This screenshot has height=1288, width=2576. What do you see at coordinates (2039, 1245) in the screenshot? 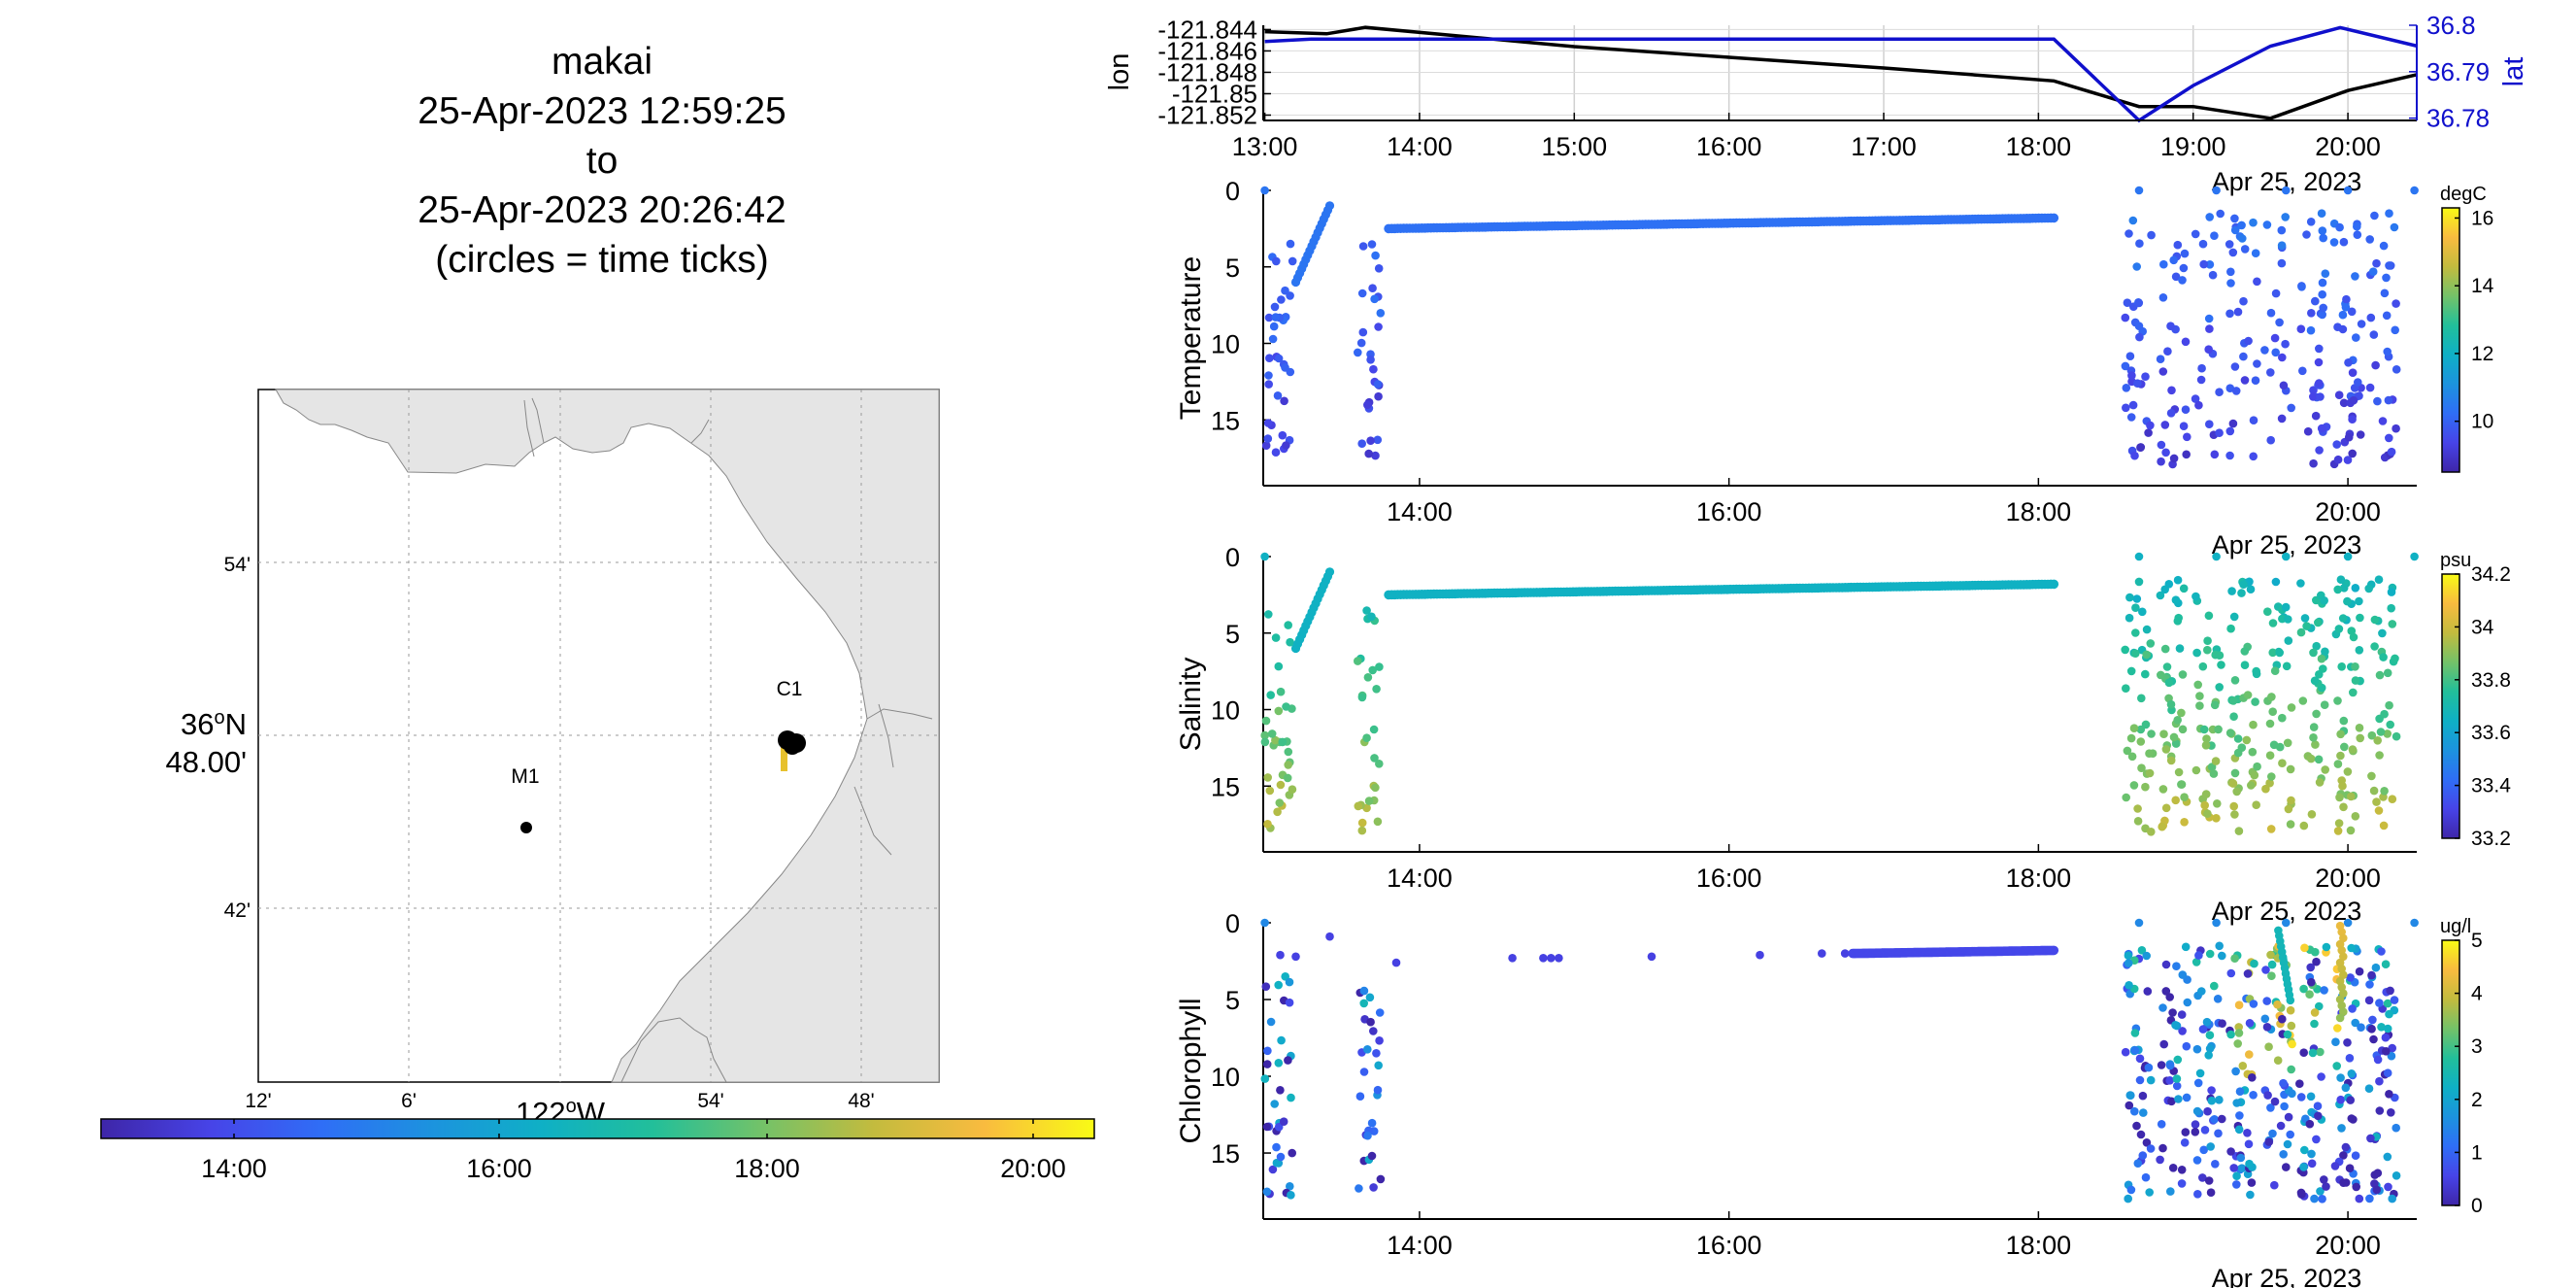
I see `chlorophyll-x-tick-label: 18:00` at bounding box center [2039, 1245].